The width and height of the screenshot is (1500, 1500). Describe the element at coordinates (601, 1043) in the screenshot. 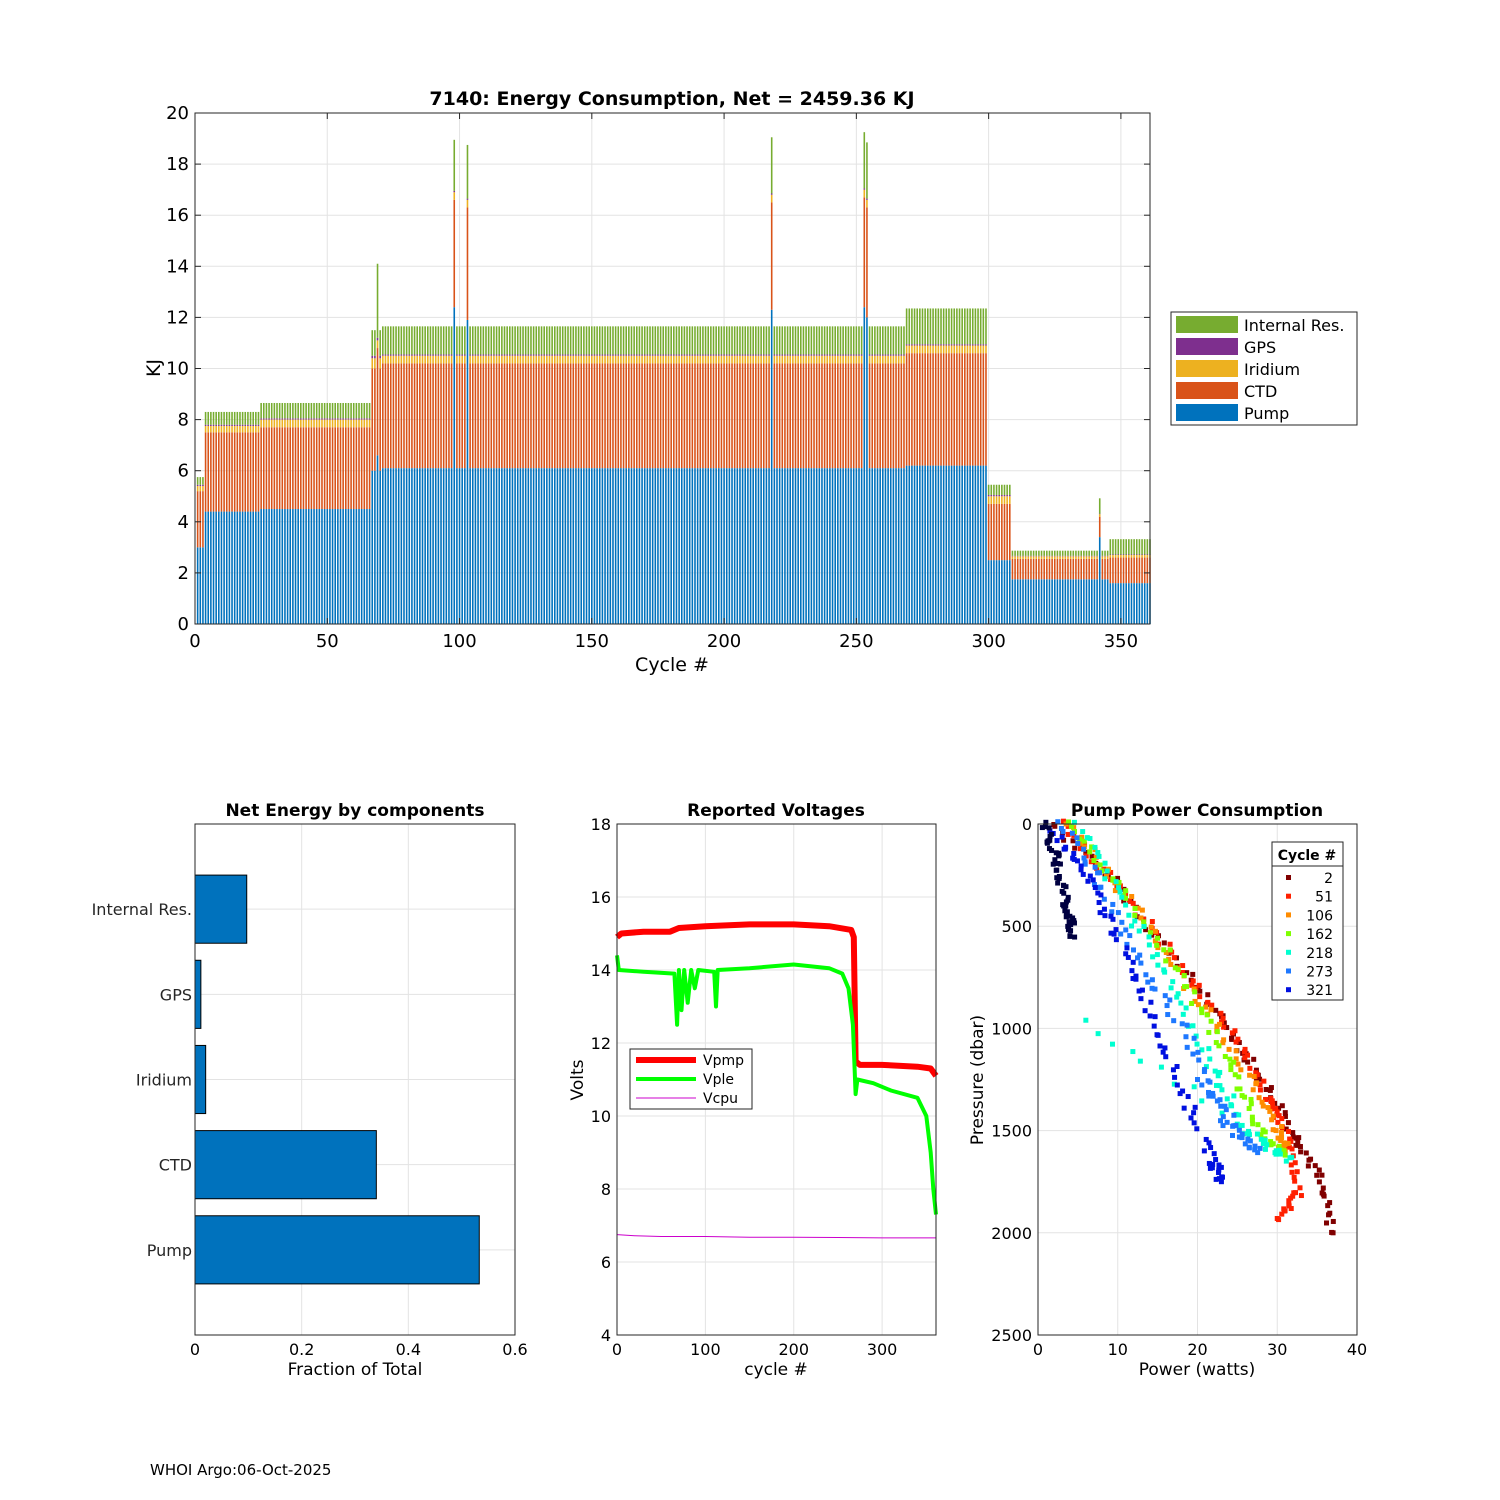

I see `voltages-y-tick-label: 12` at that location.